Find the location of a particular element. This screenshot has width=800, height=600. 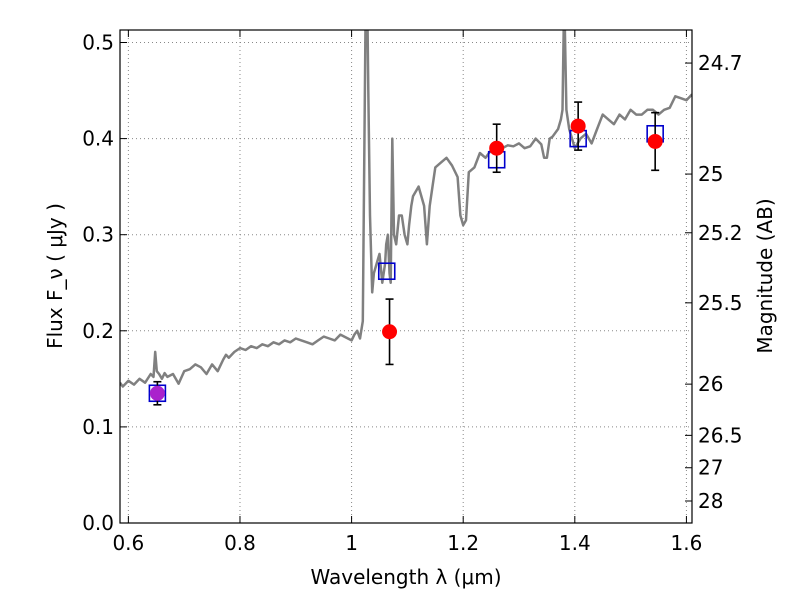

y-tick-label: 0.0 is located at coordinates (98, 523).